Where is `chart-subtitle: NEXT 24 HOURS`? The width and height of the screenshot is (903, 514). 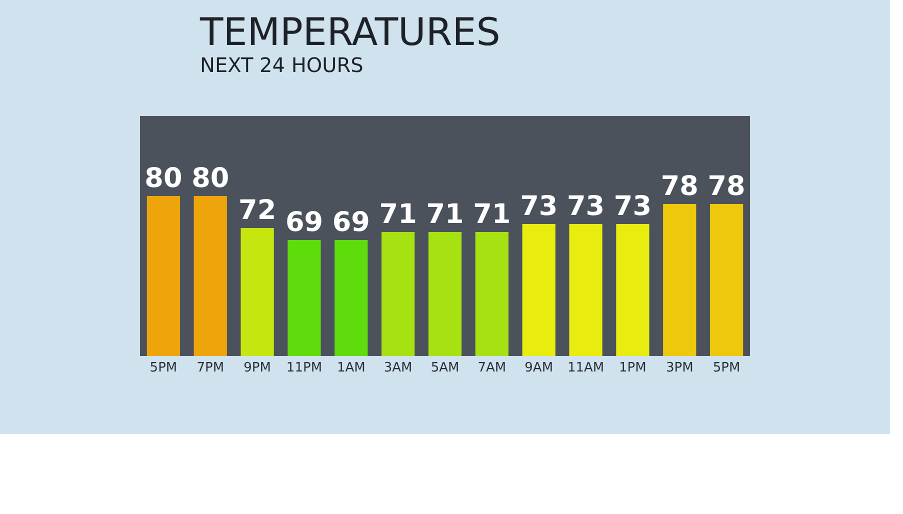
chart-subtitle: NEXT 24 HOURS is located at coordinates (282, 65).